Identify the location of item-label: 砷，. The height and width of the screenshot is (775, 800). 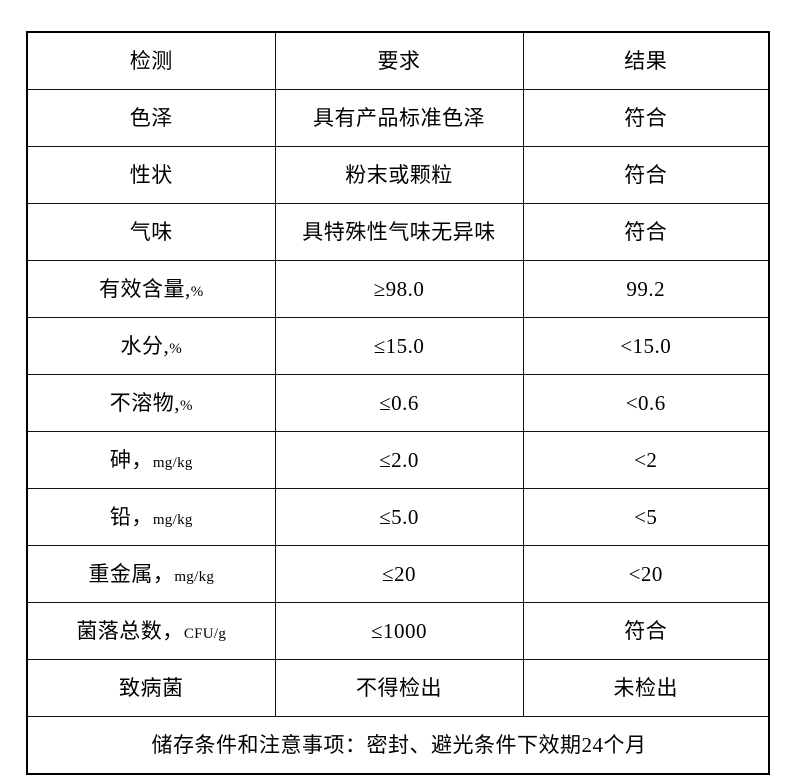
(131, 459).